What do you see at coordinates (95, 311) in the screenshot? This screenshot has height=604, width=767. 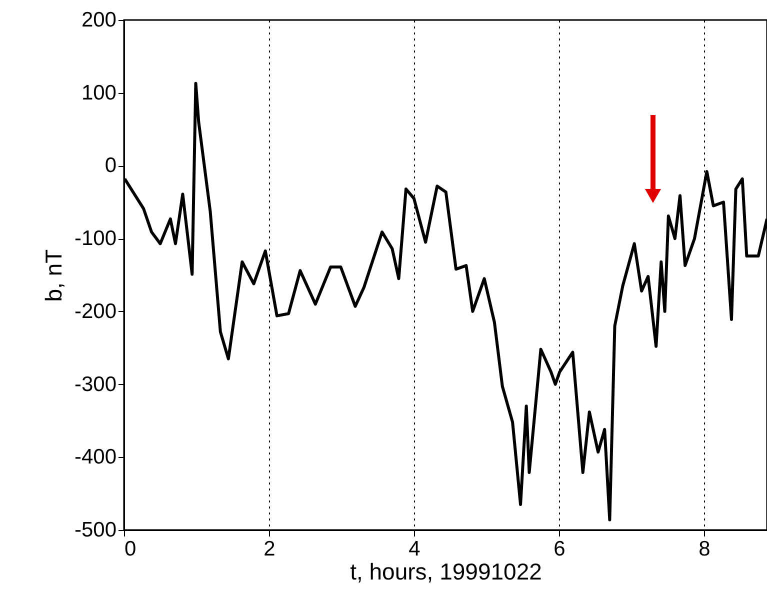 I see `y-tick-label: -200` at bounding box center [95, 311].